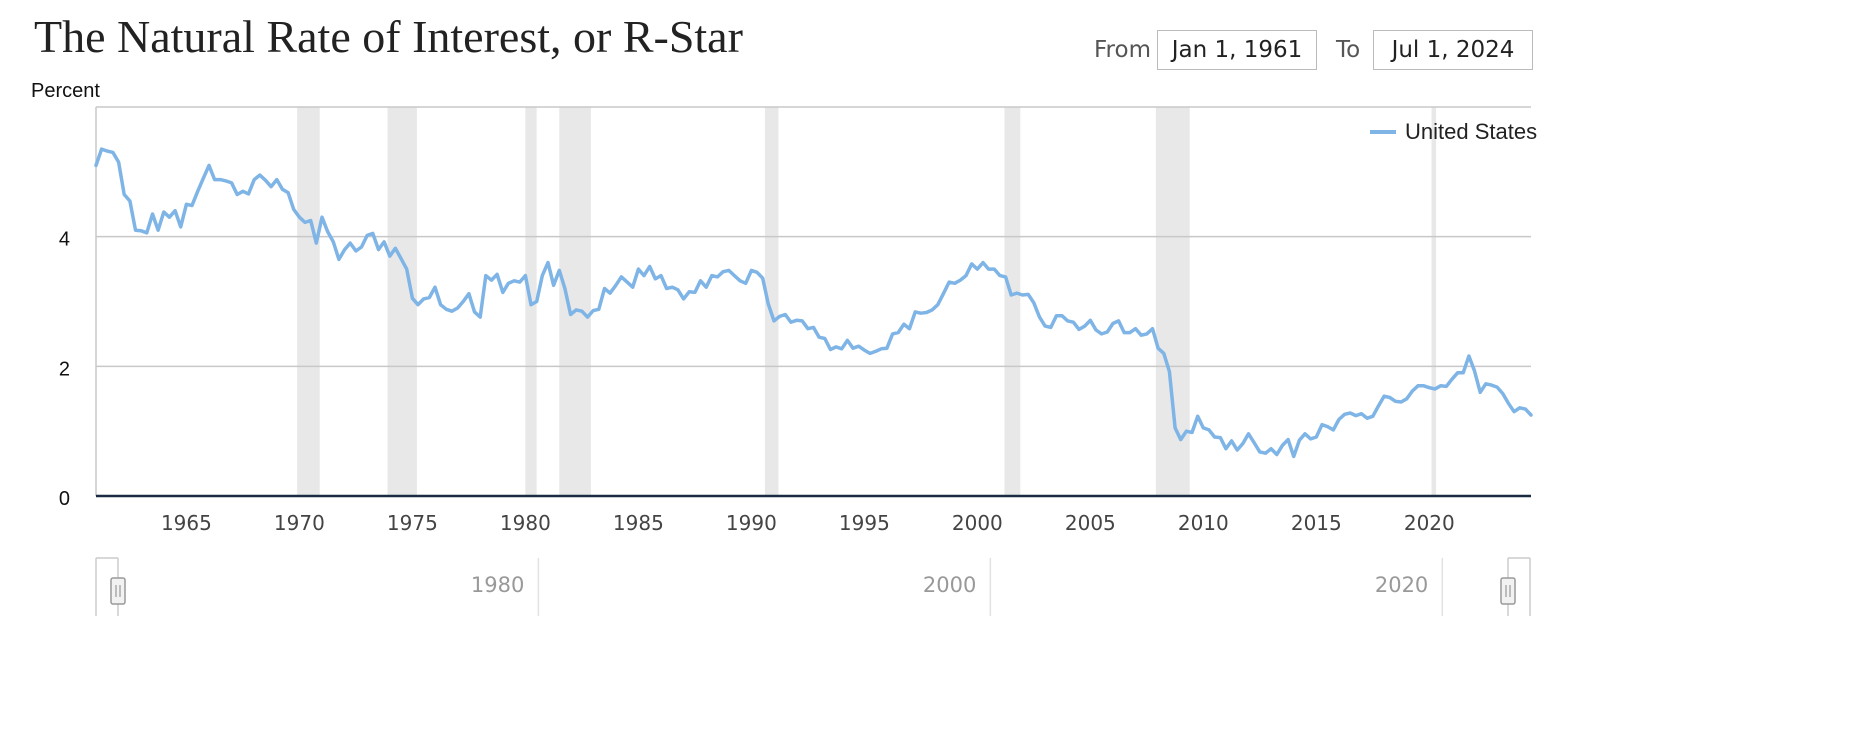  I want to click on date-range-to: To, so click(1348, 50).